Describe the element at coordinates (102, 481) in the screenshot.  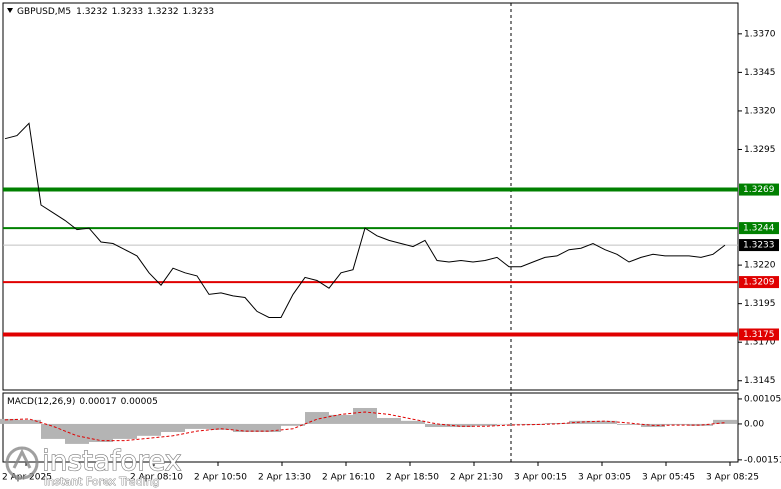
I see `tagline: Instant Forex Trading` at that location.